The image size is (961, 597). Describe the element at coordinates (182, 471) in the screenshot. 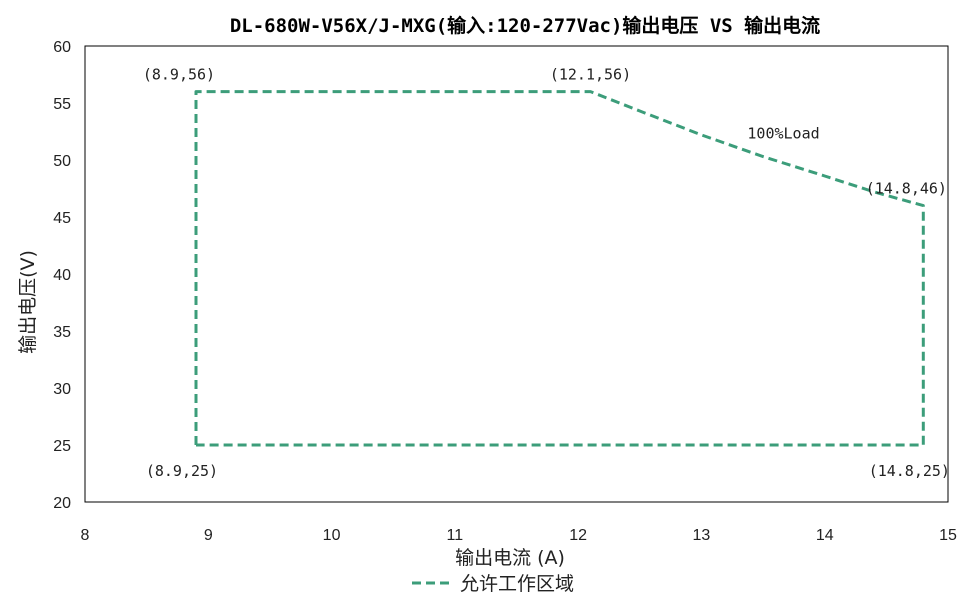

I see `point-annotation: (8.9,25)` at that location.